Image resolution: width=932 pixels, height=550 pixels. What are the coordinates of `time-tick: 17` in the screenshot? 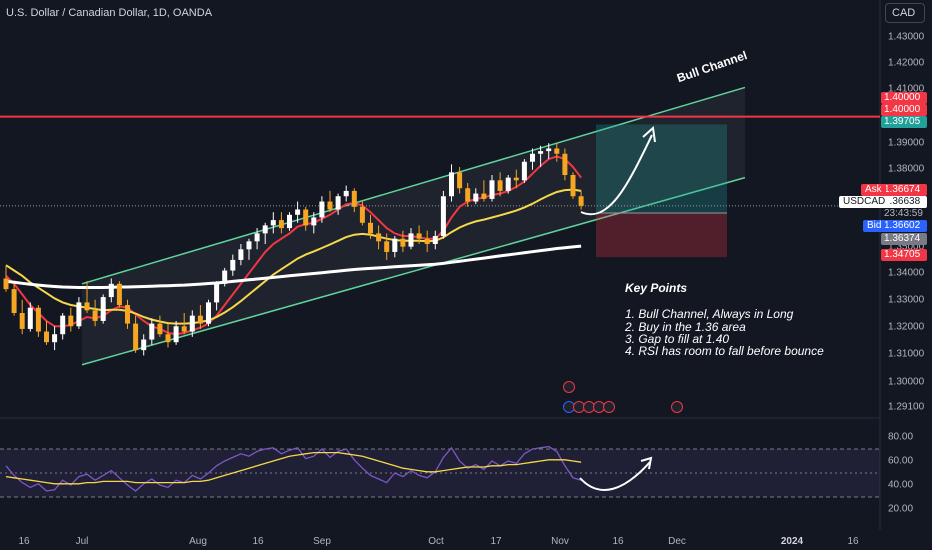 It's located at (496, 541).